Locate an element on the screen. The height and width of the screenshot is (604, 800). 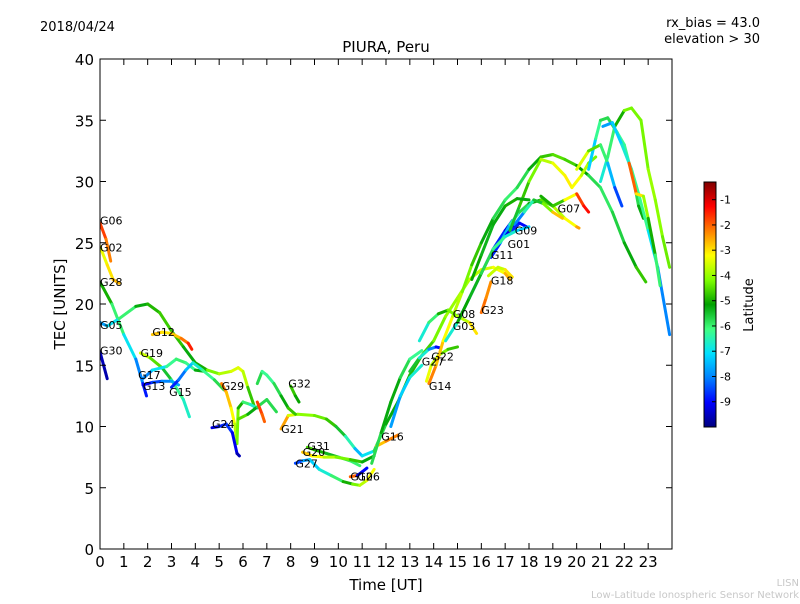
series-label: G16 is located at coordinates (392, 436).